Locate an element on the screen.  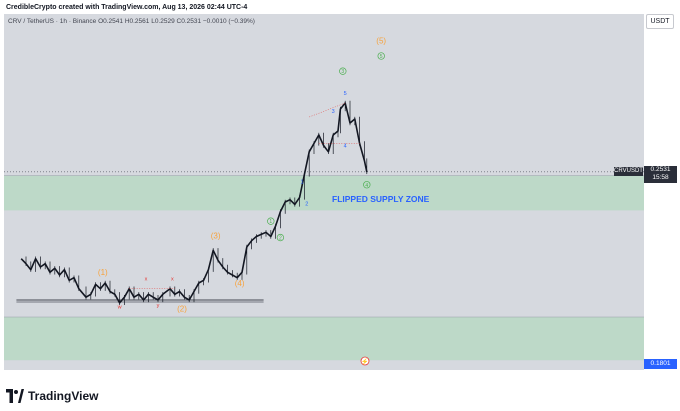
low-price-tag: 0.1801 is located at coordinates (660, 364).